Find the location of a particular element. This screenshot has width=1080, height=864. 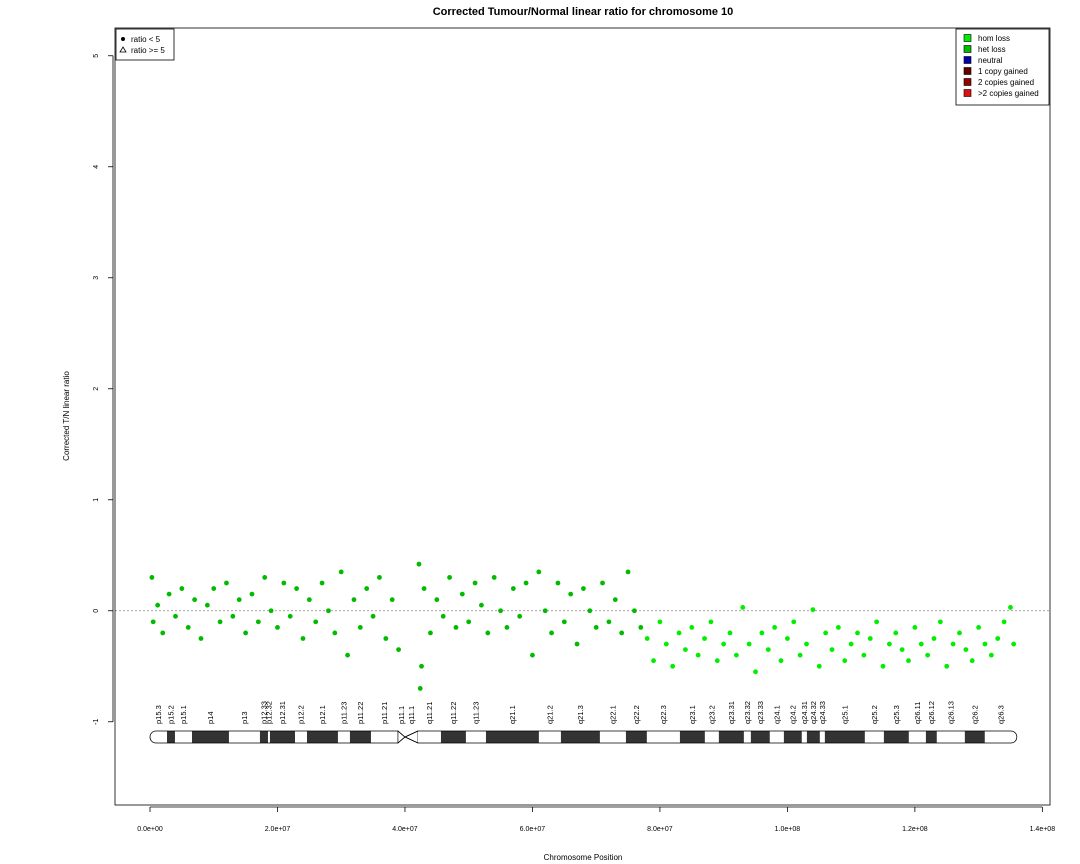

band-label: q25.1 is located at coordinates (844, 714).